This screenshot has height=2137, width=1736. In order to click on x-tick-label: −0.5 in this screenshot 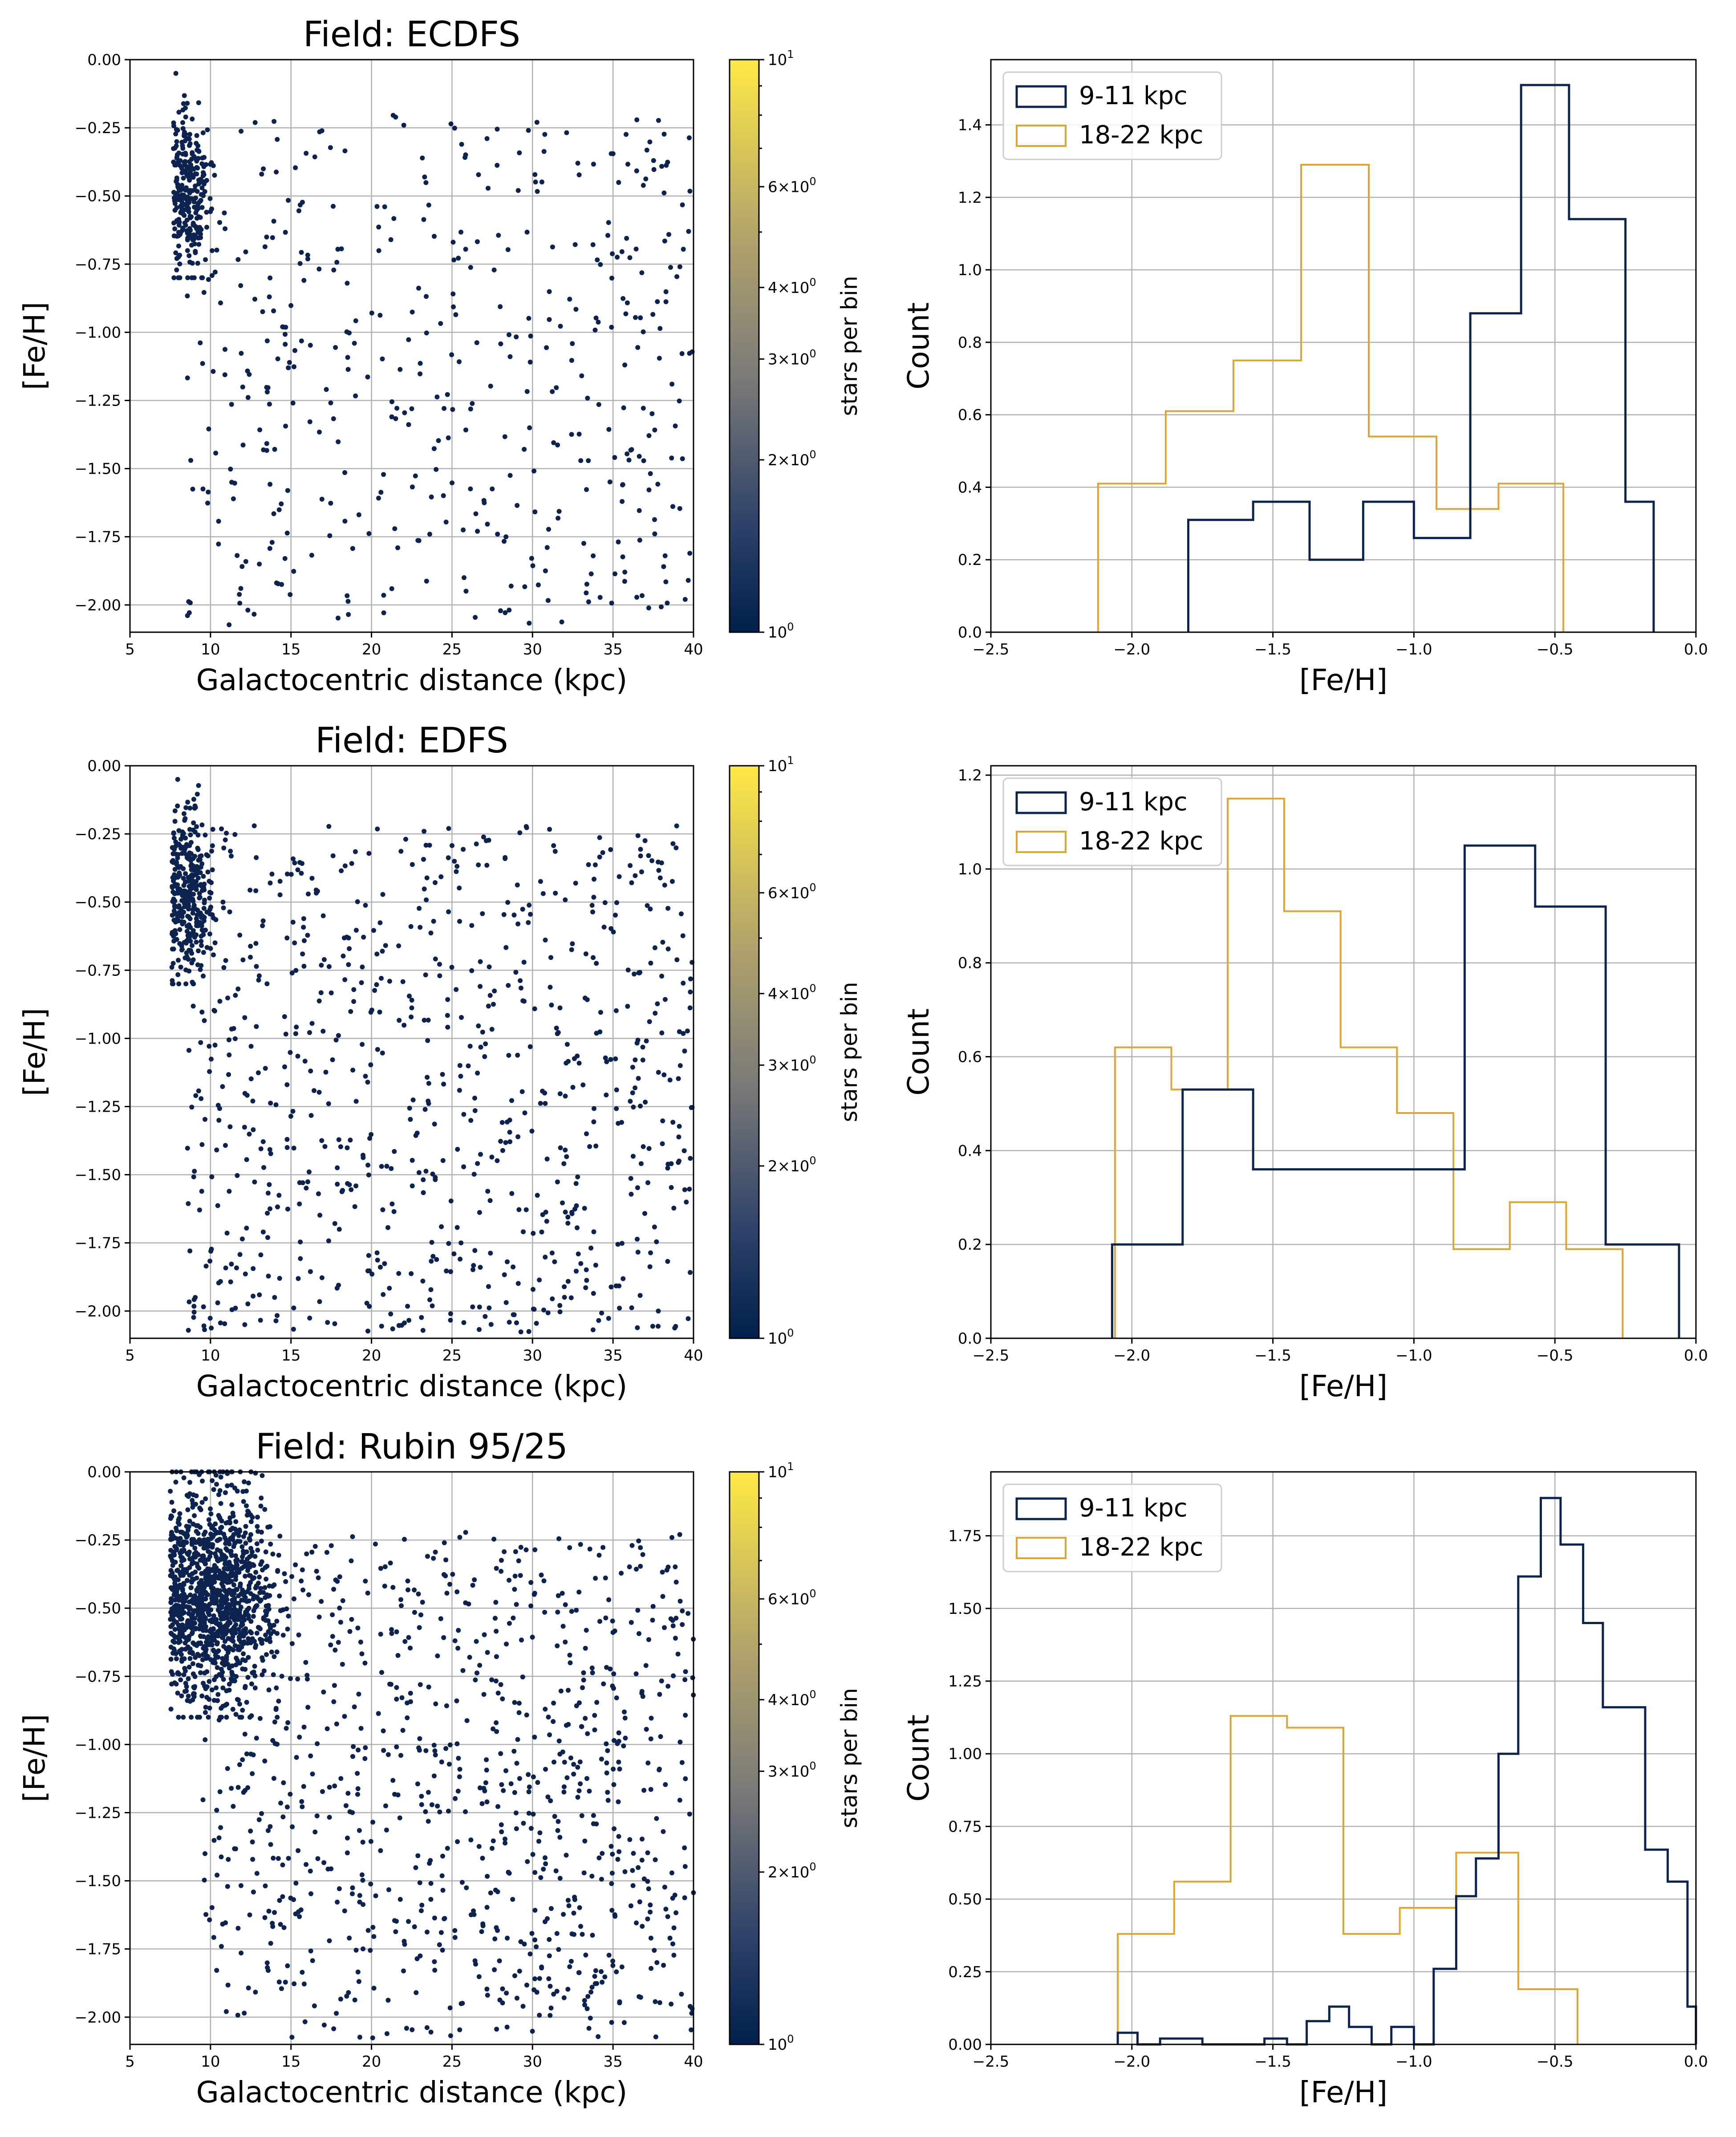, I will do `click(1555, 1356)`.